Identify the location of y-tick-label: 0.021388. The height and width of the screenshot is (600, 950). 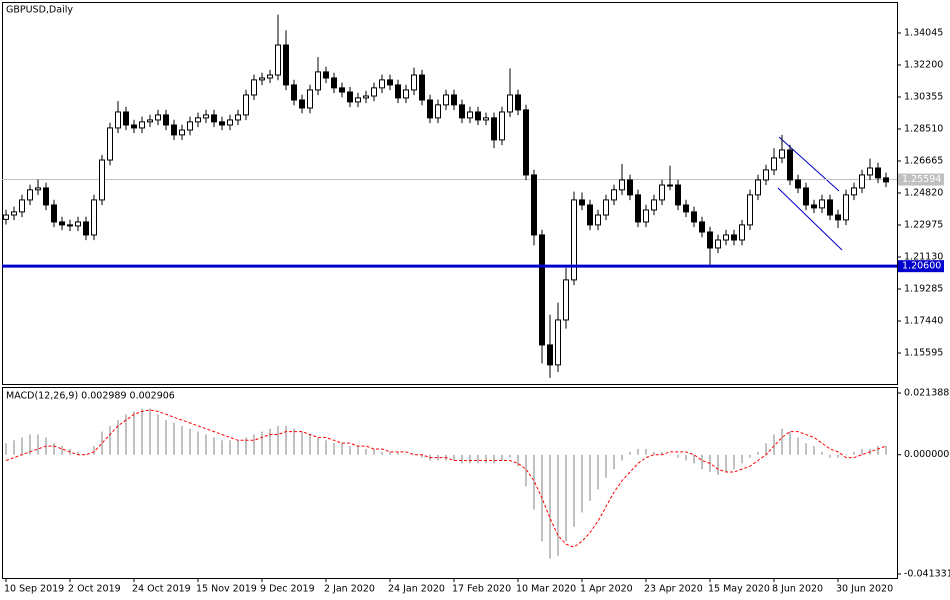
(926, 393).